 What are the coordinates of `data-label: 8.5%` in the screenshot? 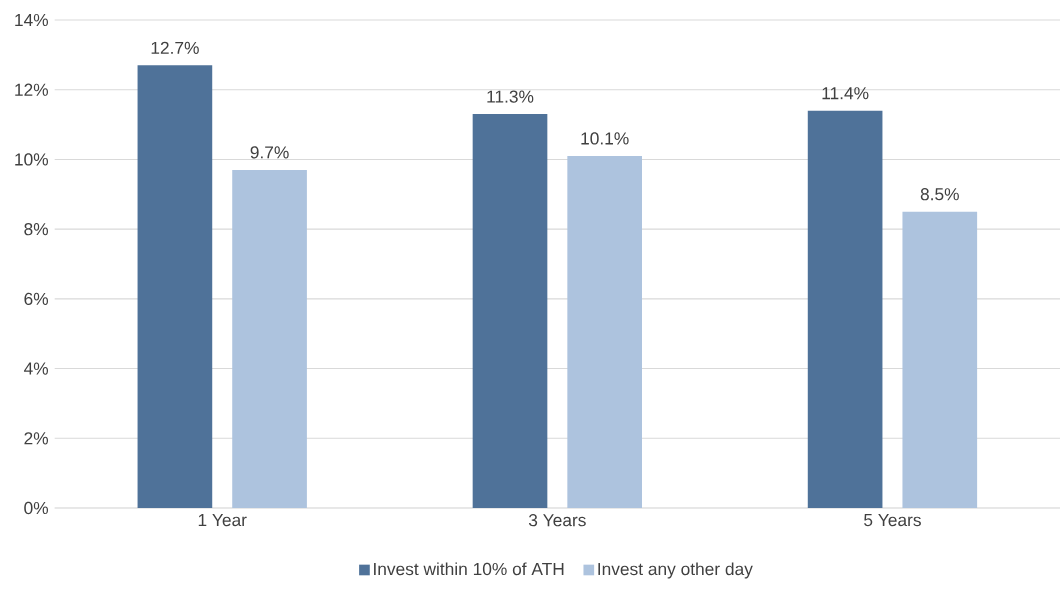 It's located at (939, 194).